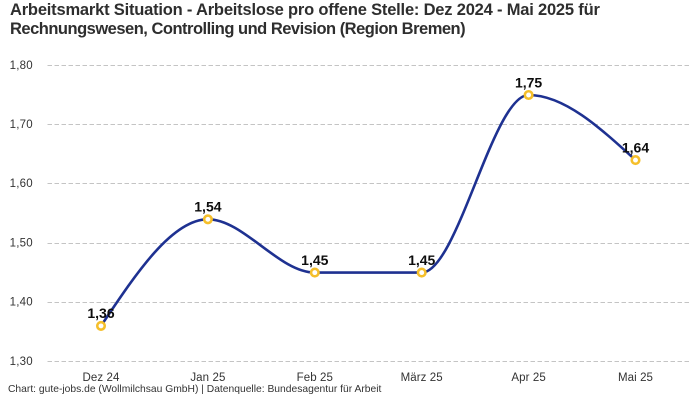 This screenshot has width=700, height=400. What do you see at coordinates (100, 313) in the screenshot?
I see `svg-text: 1,36` at bounding box center [100, 313].